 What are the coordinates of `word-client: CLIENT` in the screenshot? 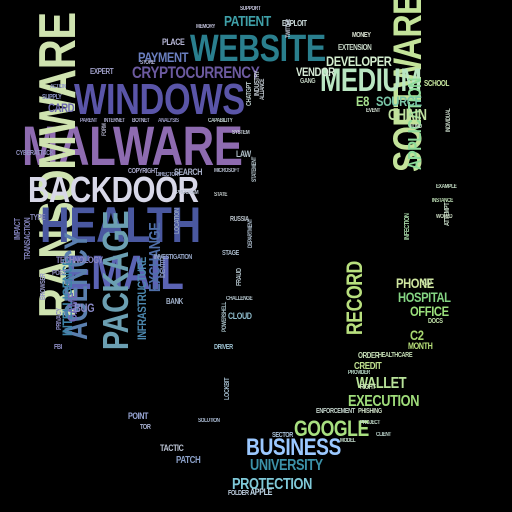 It's located at (383, 435).